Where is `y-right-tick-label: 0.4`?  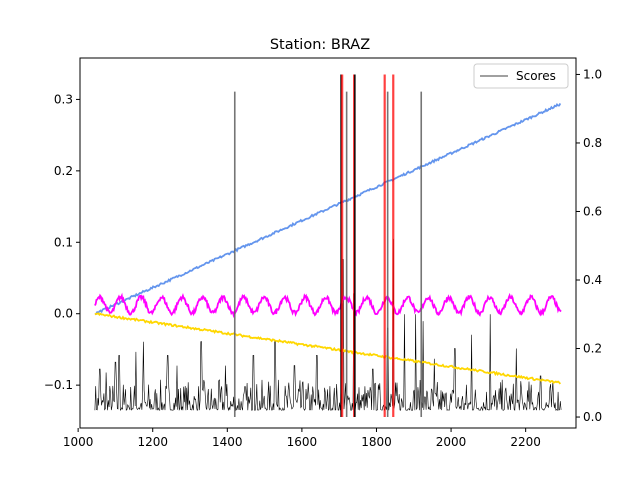 y-right-tick-label: 0.4 is located at coordinates (592, 280).